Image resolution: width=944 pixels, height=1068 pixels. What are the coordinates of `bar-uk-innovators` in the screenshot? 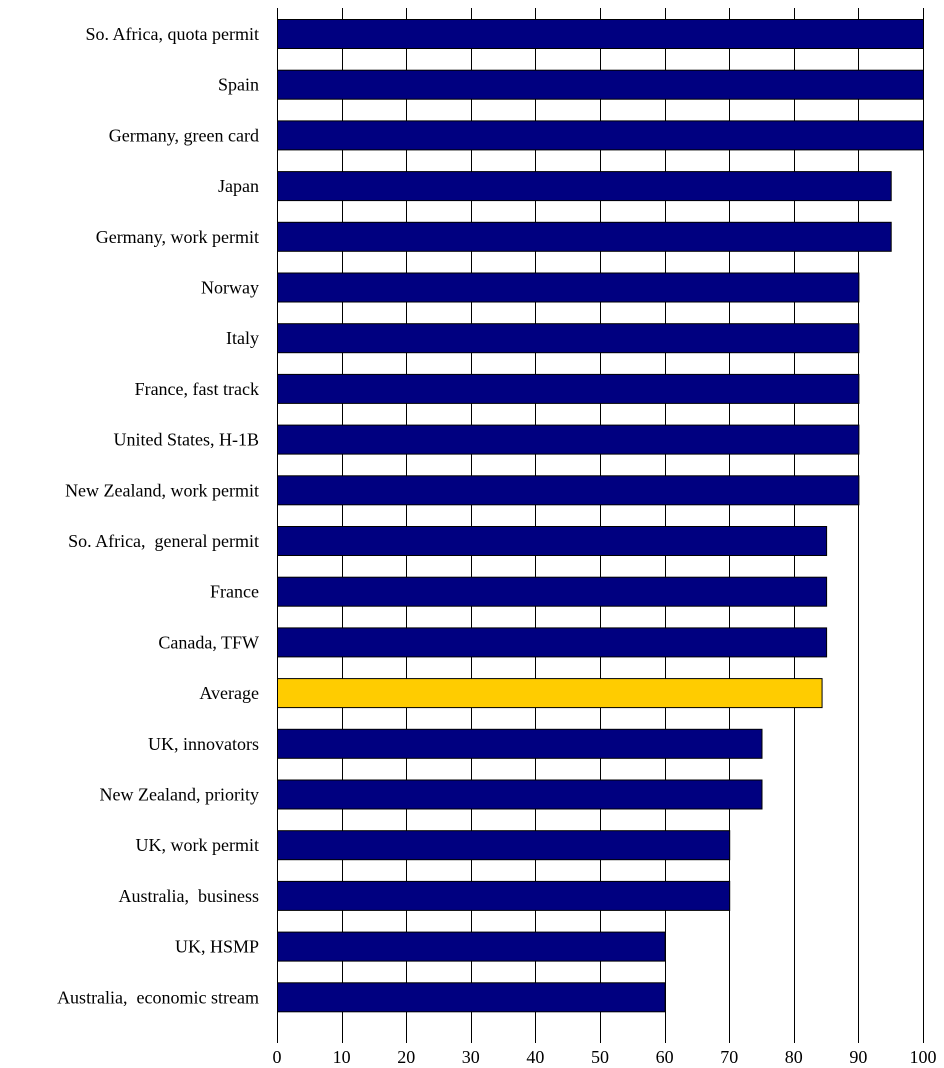 It's located at (520, 743).